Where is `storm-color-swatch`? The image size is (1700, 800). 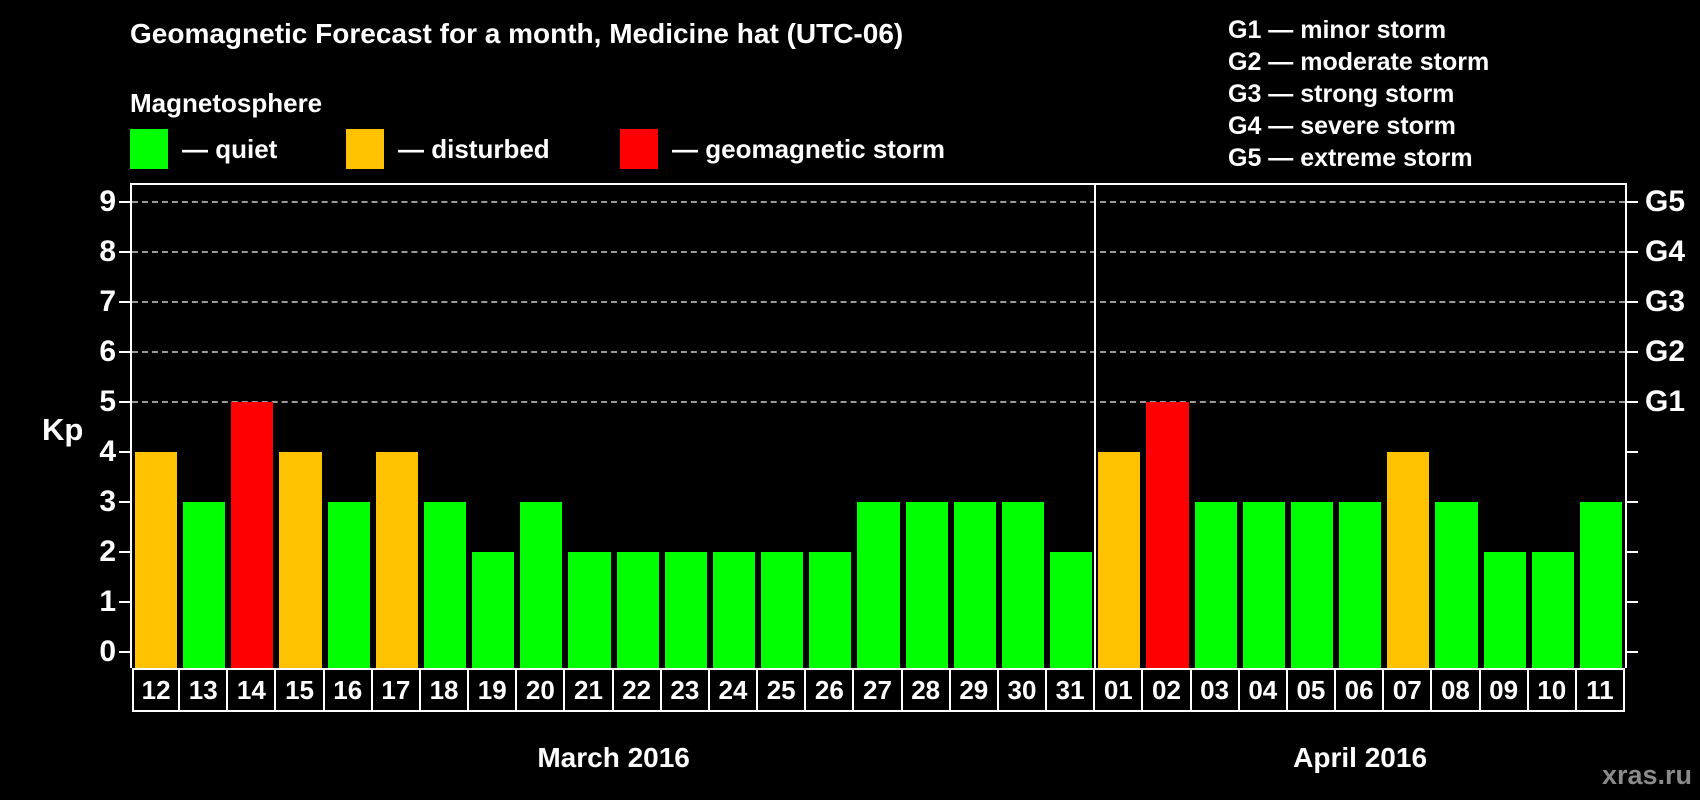 storm-color-swatch is located at coordinates (639, 149).